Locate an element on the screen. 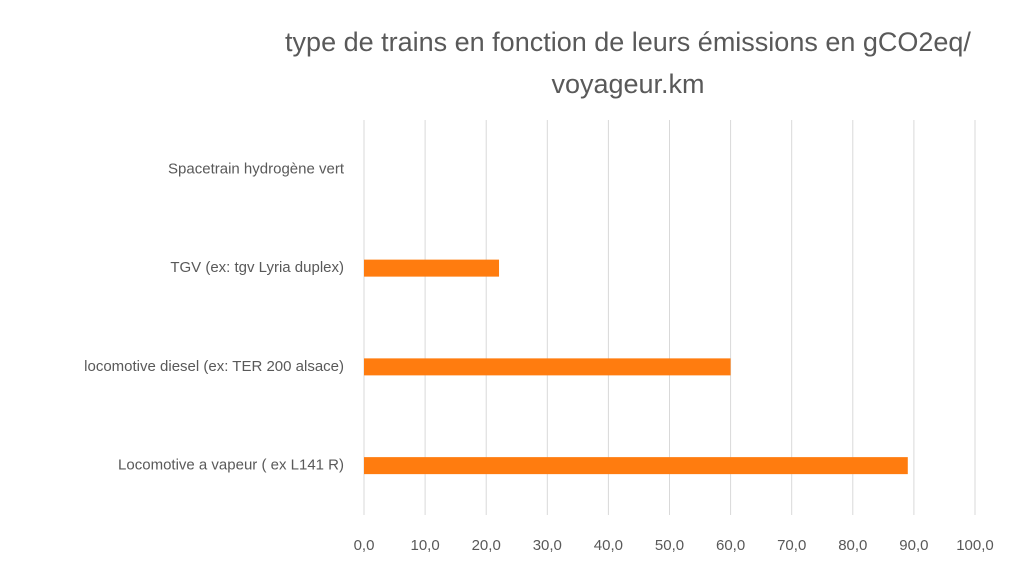  x-tick-label: 60,0 is located at coordinates (730, 545).